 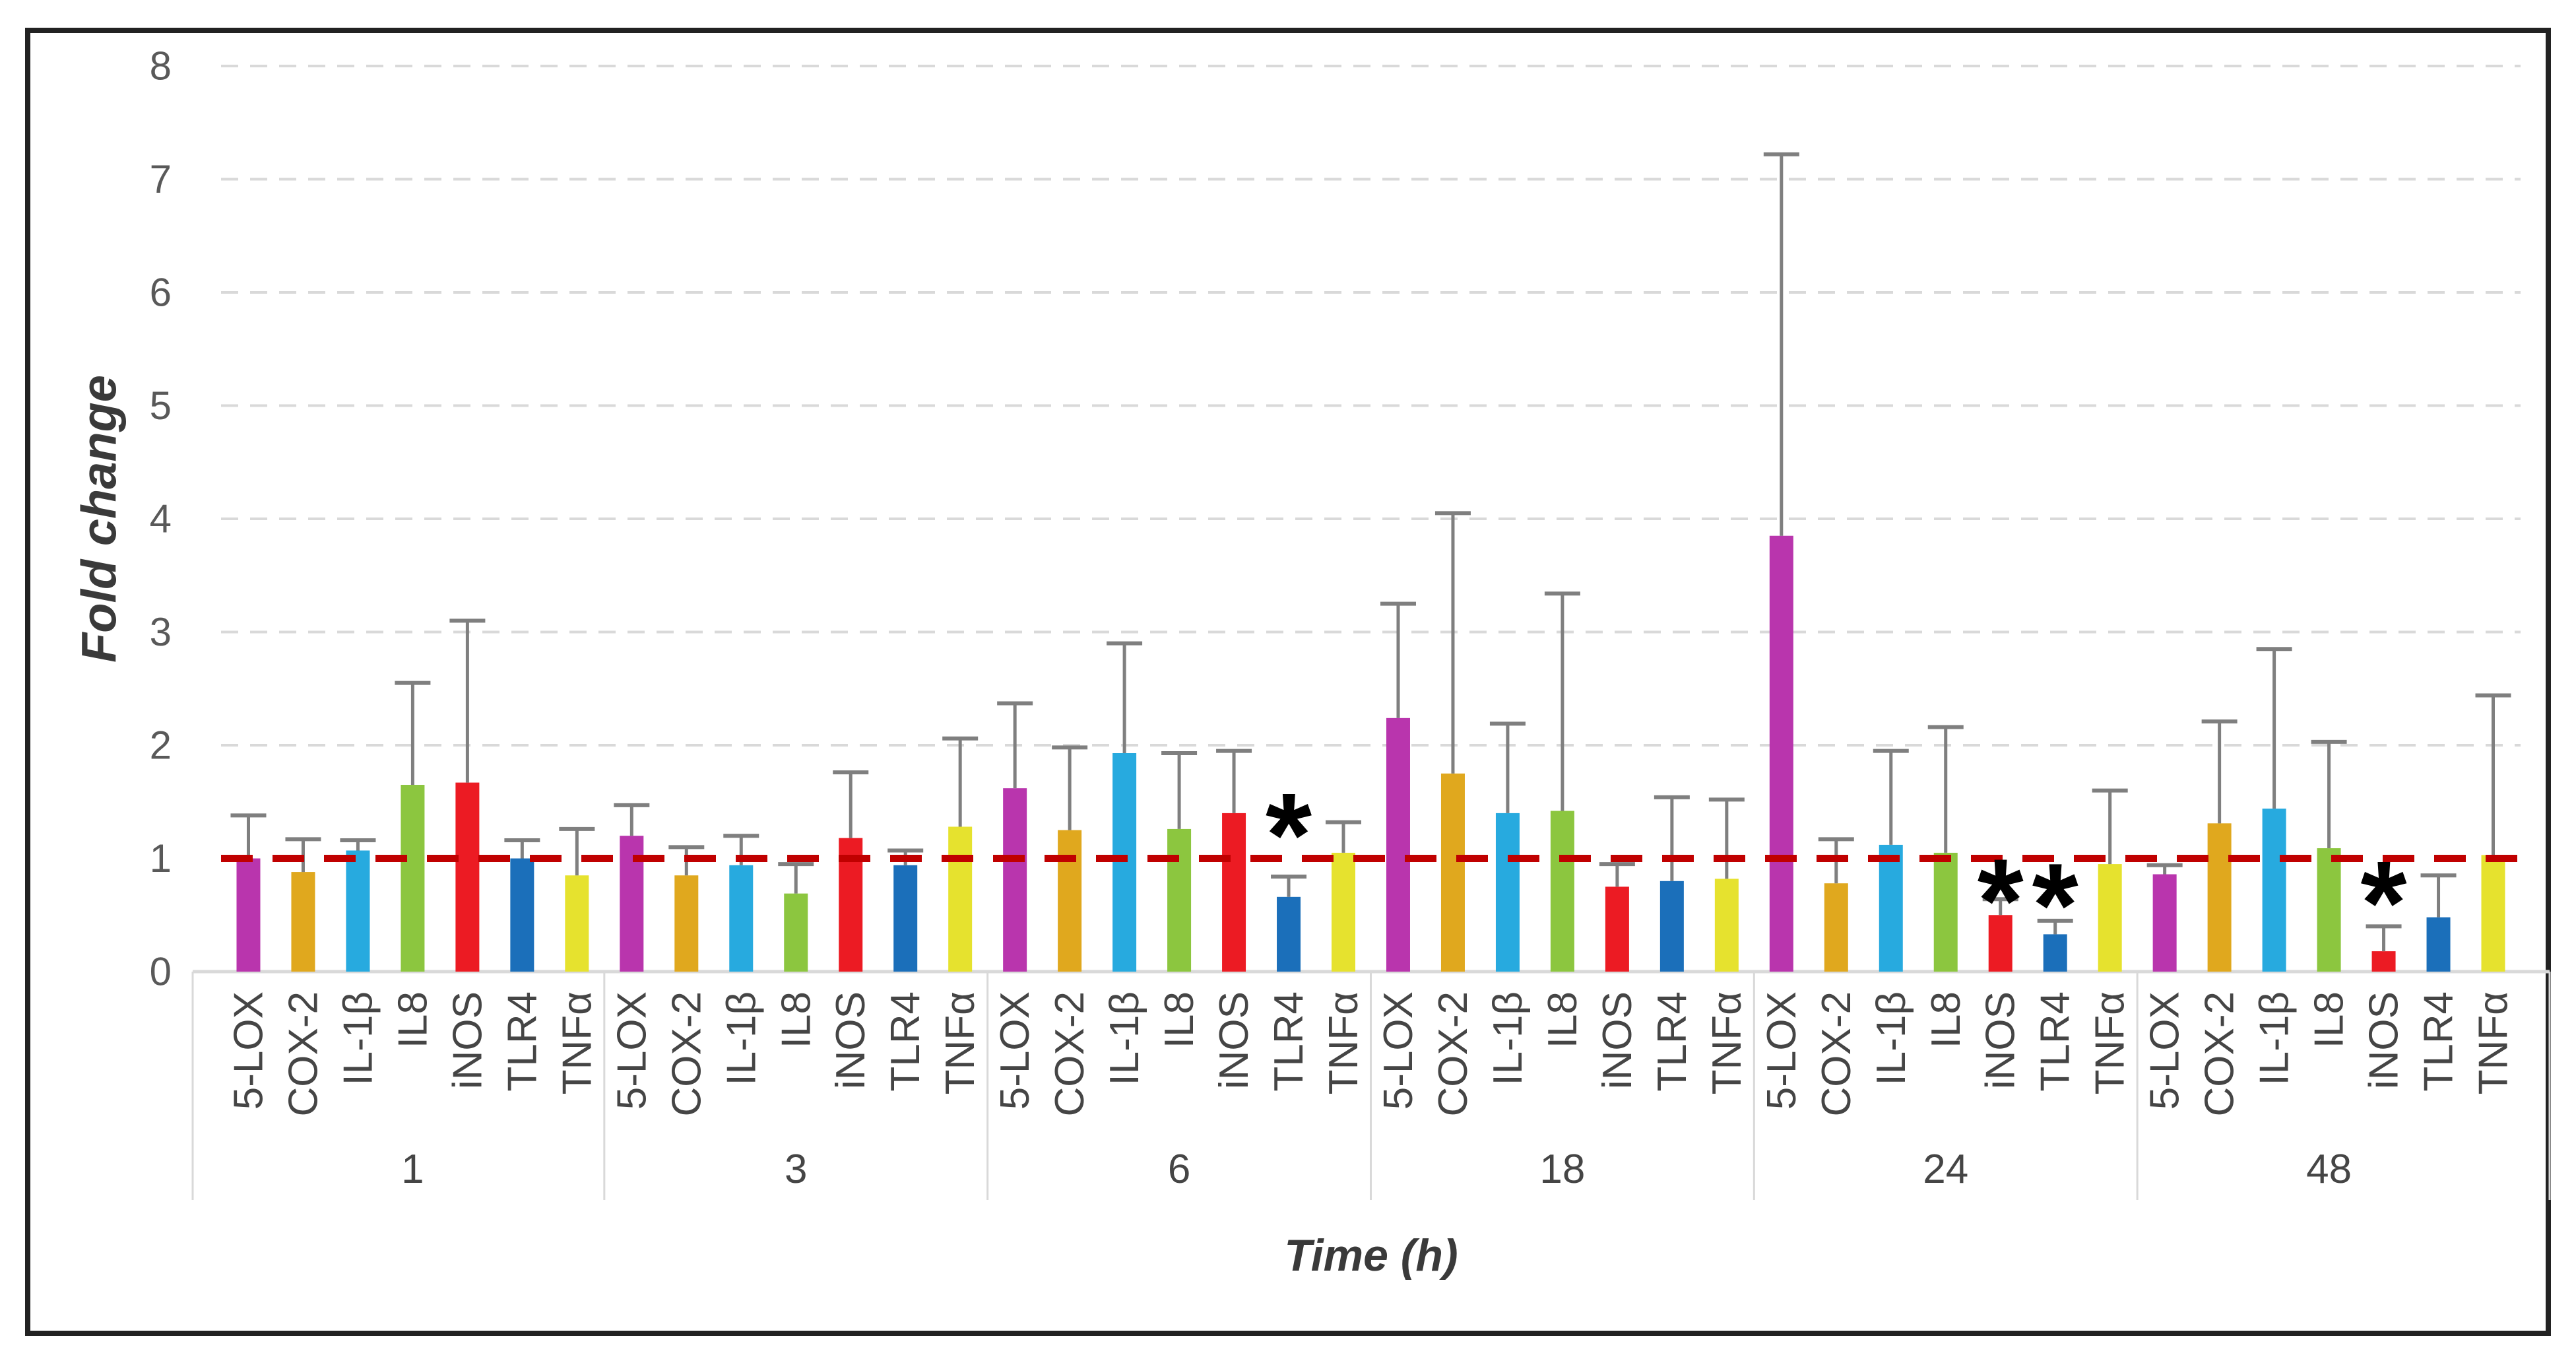 What do you see at coordinates (522, 915) in the screenshot?
I see `bar-1h-TLR4` at bounding box center [522, 915].